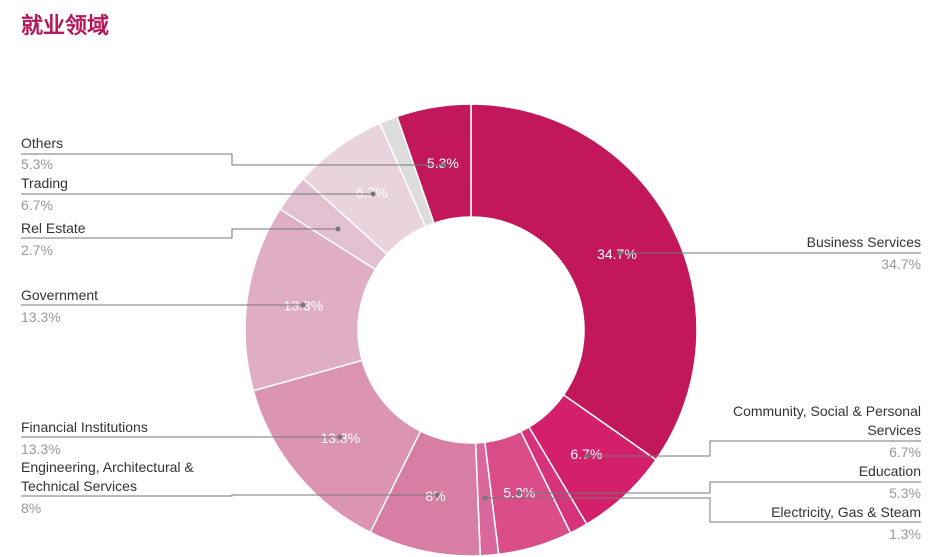 The width and height of the screenshot is (946, 557). Describe the element at coordinates (44, 183) in the screenshot. I see `category-label: Trading` at that location.